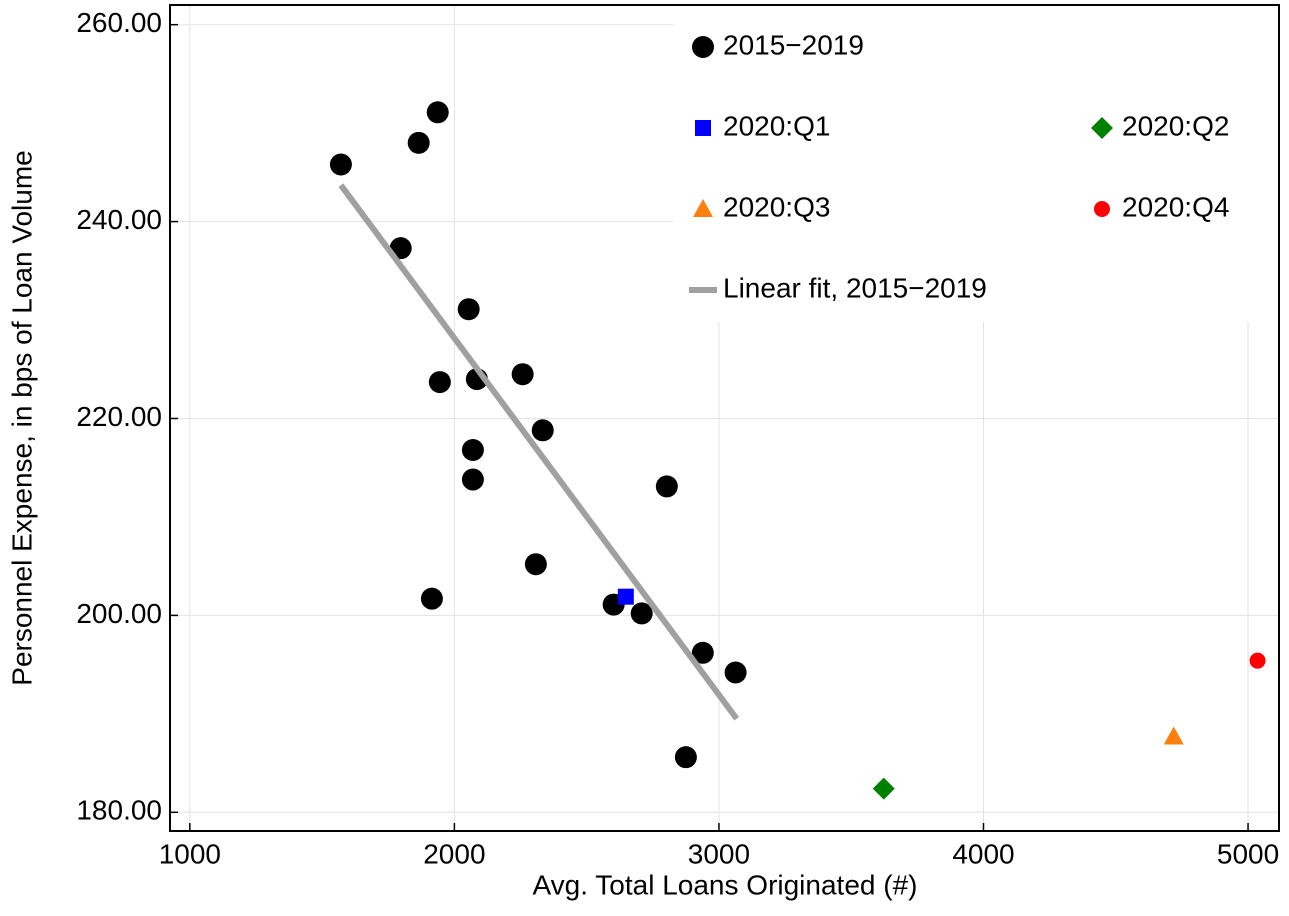 The image size is (1289, 916). I want to click on y-axis-label: Personnel Expense, in bps of Loan Volume, so click(21, 417).